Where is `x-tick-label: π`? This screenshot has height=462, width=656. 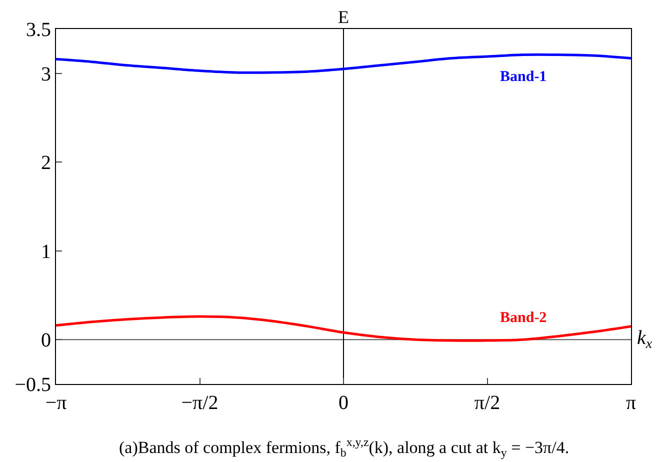 x-tick-label: π is located at coordinates (631, 403).